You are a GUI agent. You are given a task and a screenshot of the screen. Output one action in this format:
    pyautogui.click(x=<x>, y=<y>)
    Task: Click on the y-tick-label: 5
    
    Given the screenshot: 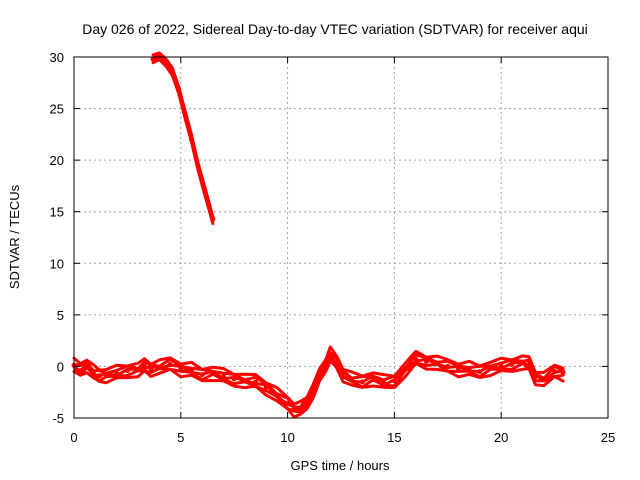 What is the action you would take?
    pyautogui.click(x=60, y=315)
    